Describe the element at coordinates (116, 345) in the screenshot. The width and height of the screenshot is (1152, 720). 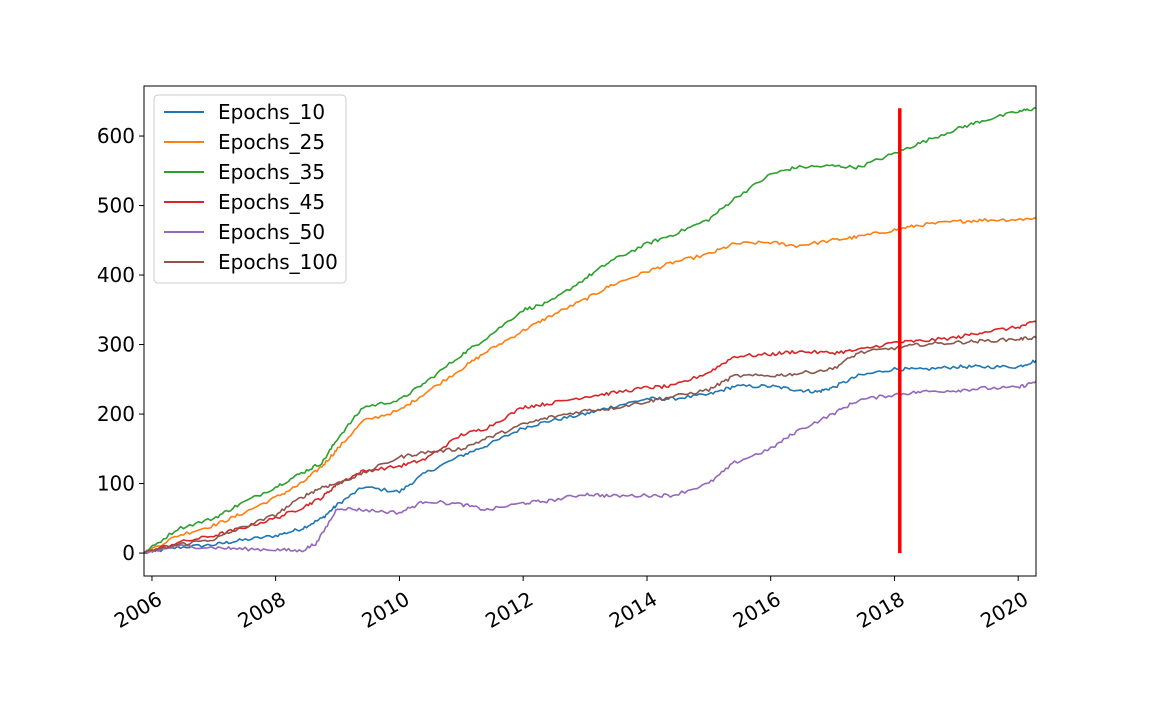
I see `y-tick-label: 300` at that location.